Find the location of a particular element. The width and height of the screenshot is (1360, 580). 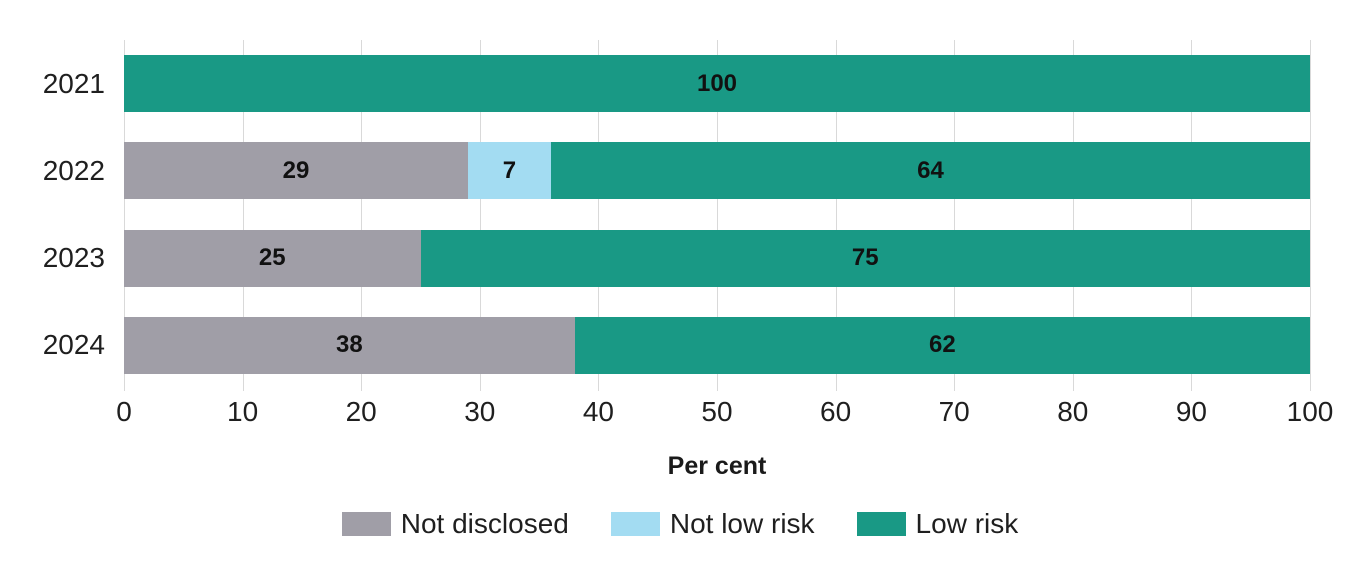

bar-segment-low-risk: 64 is located at coordinates (930, 171).